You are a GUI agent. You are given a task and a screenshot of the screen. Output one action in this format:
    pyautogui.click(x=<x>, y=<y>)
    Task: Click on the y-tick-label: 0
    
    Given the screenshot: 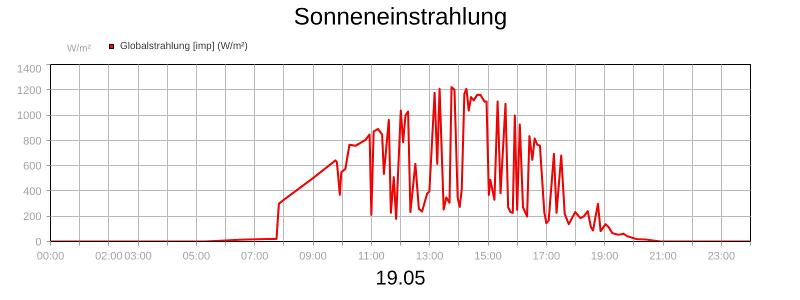 What is the action you would take?
    pyautogui.click(x=38, y=242)
    